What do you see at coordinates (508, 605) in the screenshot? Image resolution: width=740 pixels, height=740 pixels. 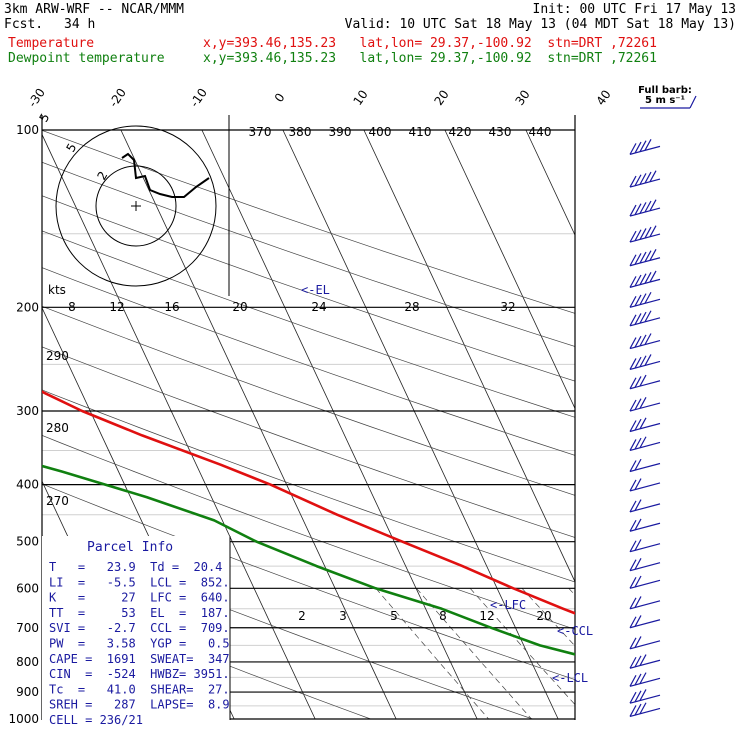 I see `level-marker: <-LFC` at bounding box center [508, 605].